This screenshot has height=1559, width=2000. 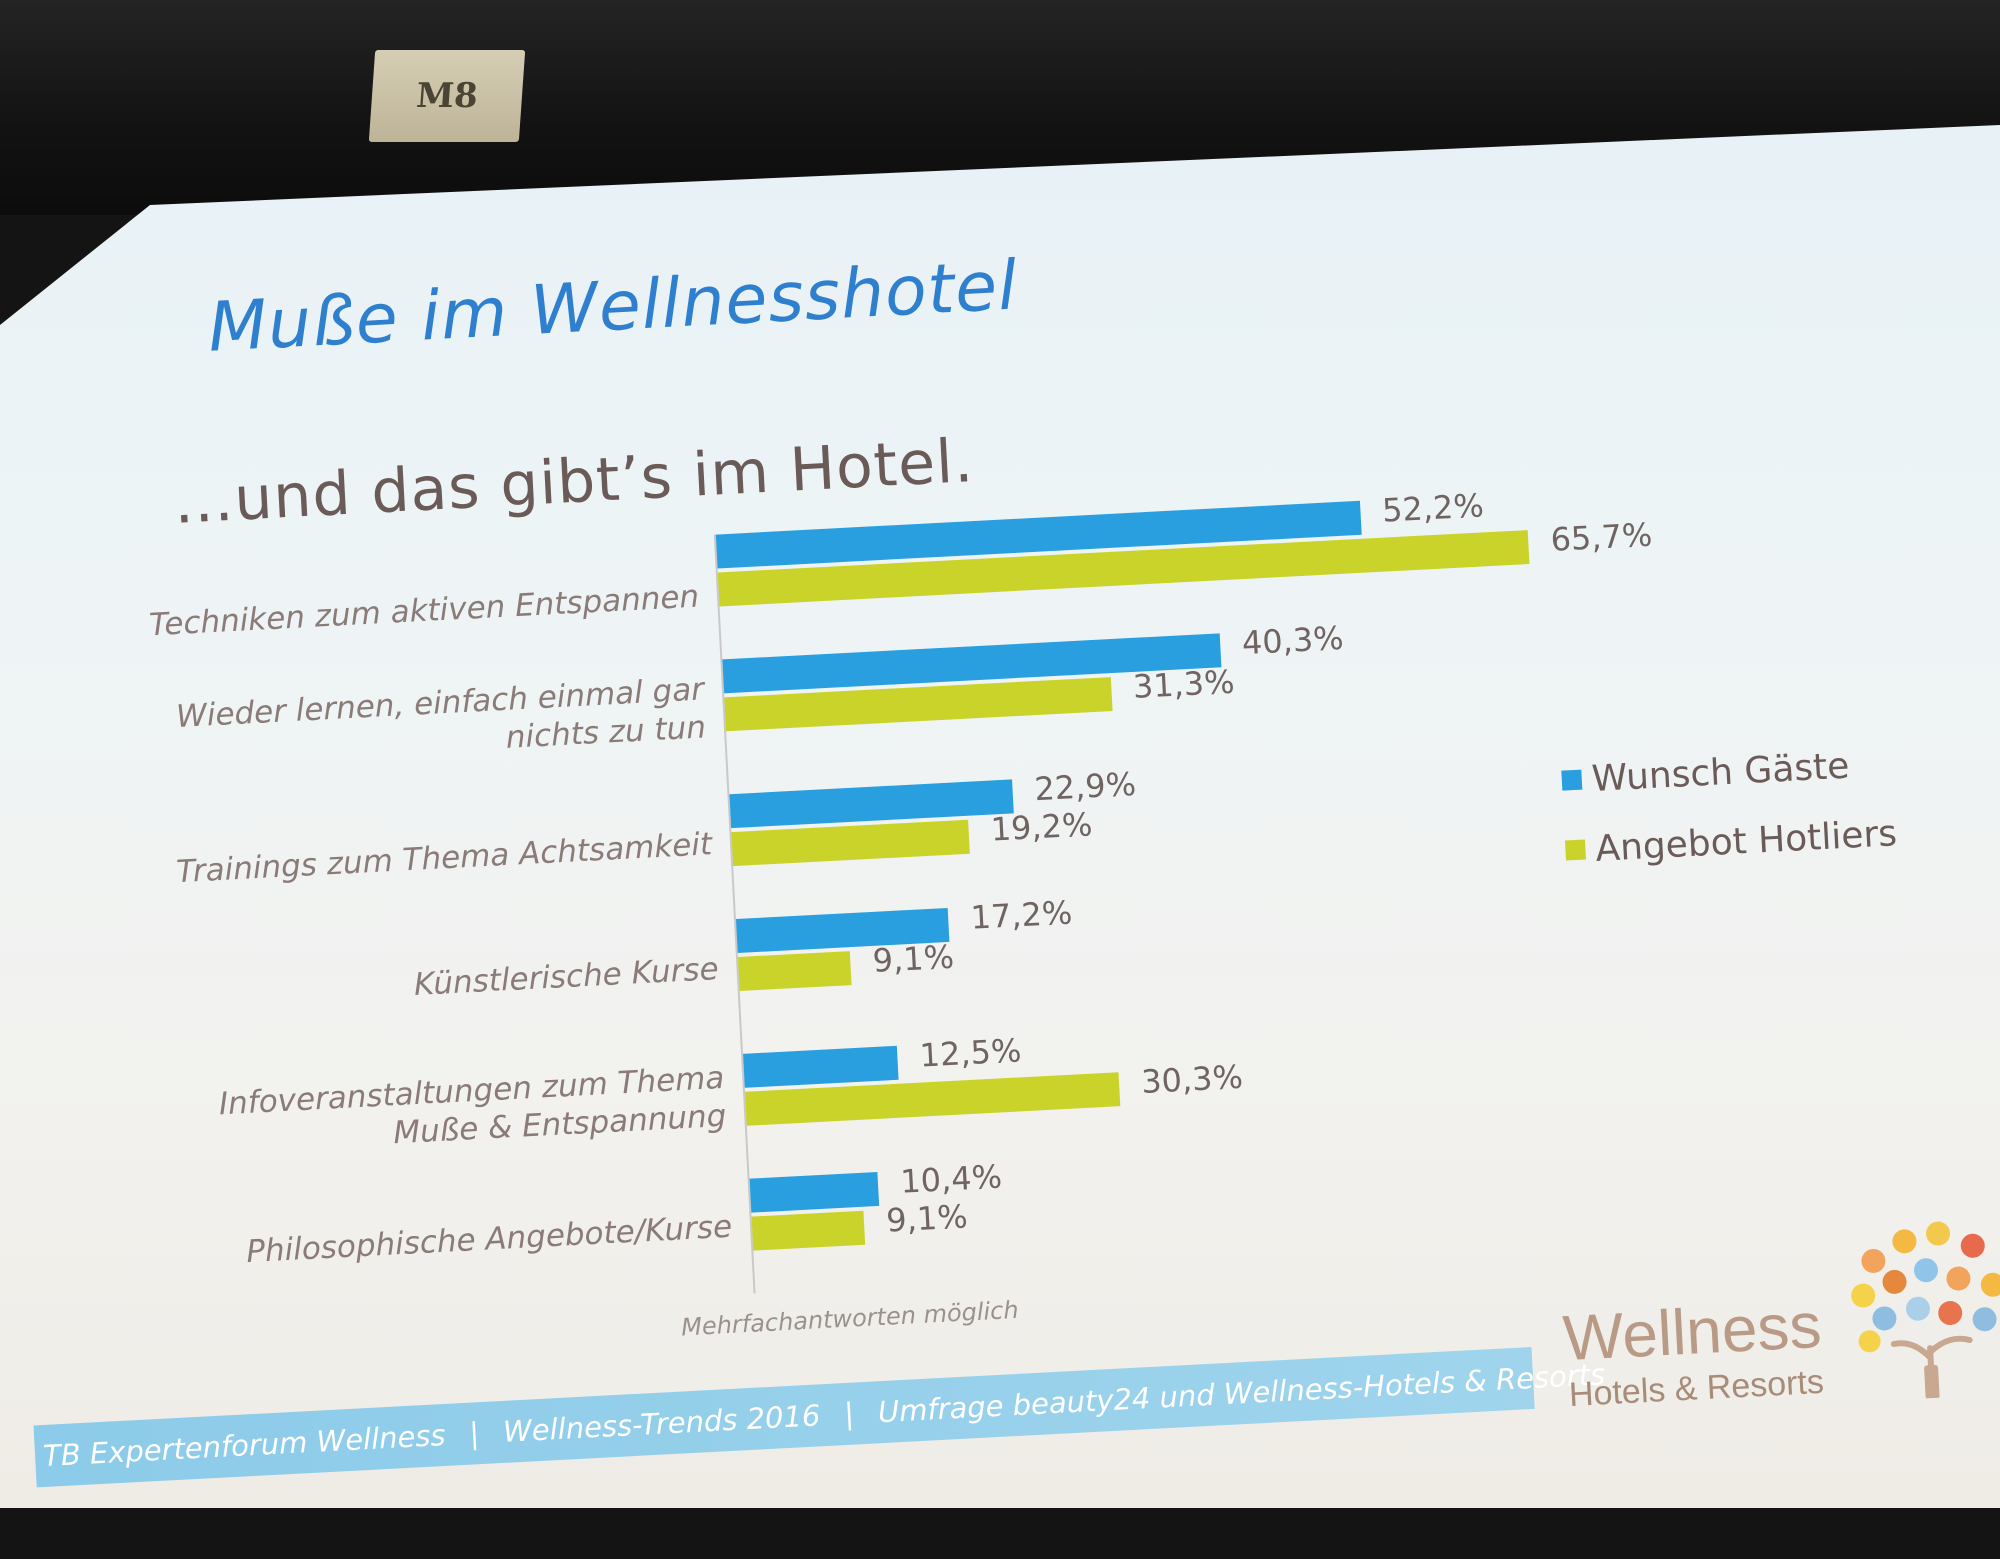 What do you see at coordinates (1292, 640) in the screenshot?
I see `value-label-wunsch: 40,3%` at bounding box center [1292, 640].